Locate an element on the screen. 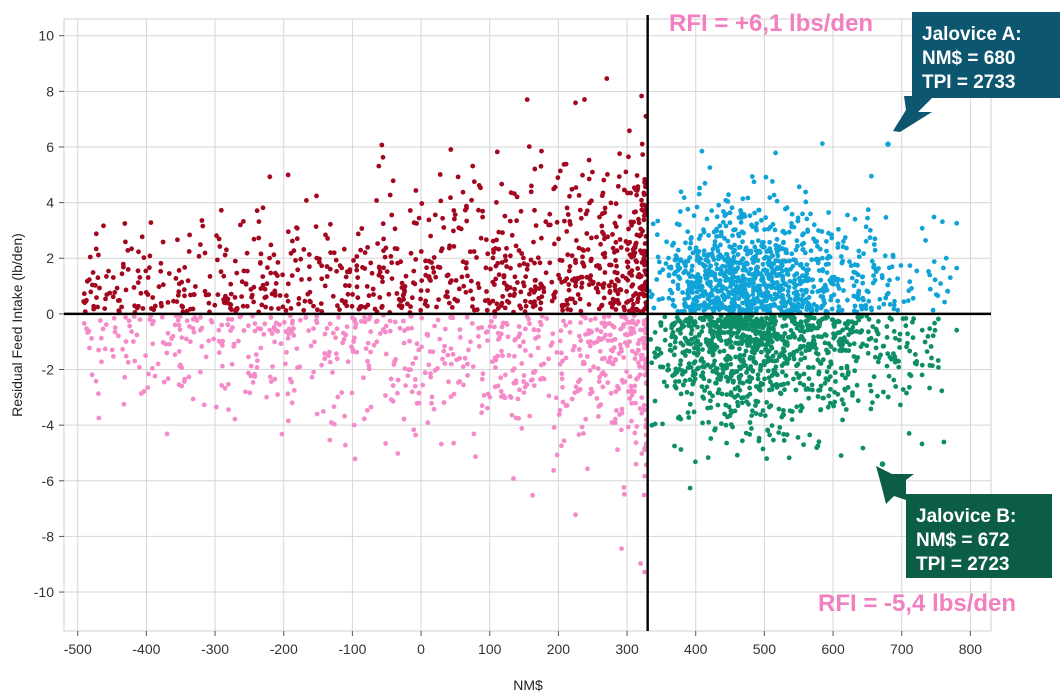 This screenshot has height=700, width=1062. x-tick-label: -100 is located at coordinates (352, 649).